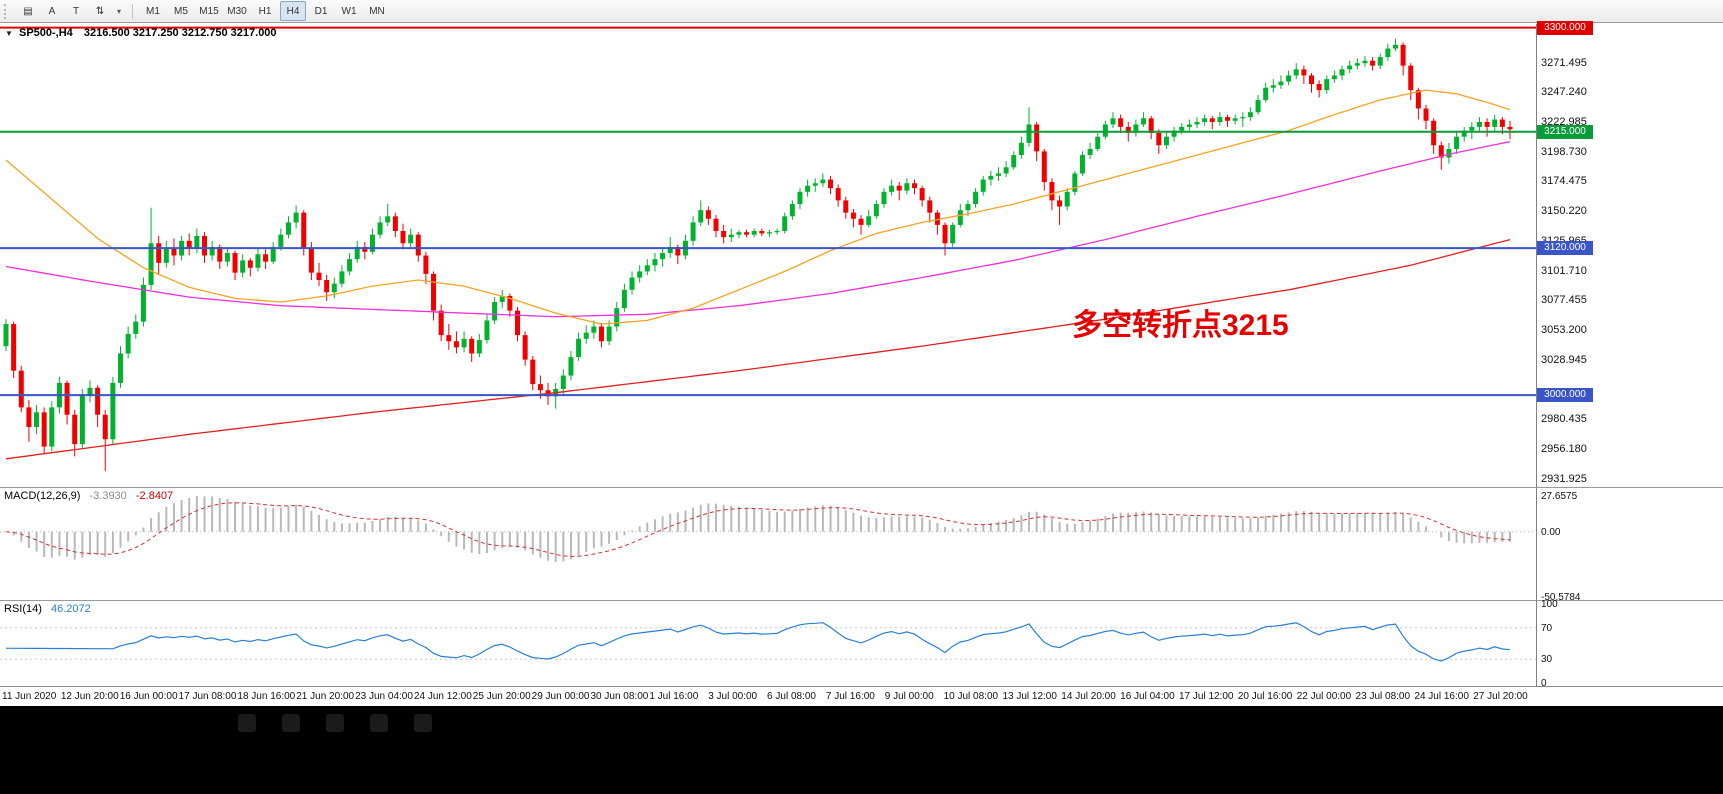  I want to click on time-axis-label: 16 Jun 00:00, so click(148, 696).